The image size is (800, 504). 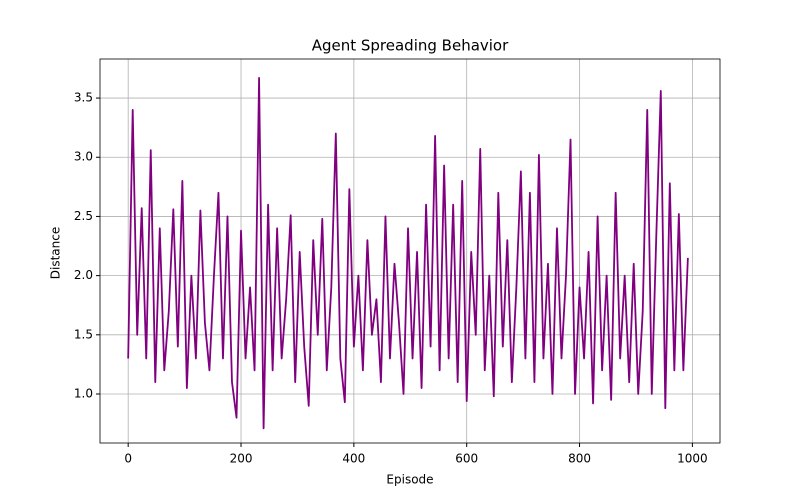 I want to click on x-tick-label: 0, so click(x=128, y=459).